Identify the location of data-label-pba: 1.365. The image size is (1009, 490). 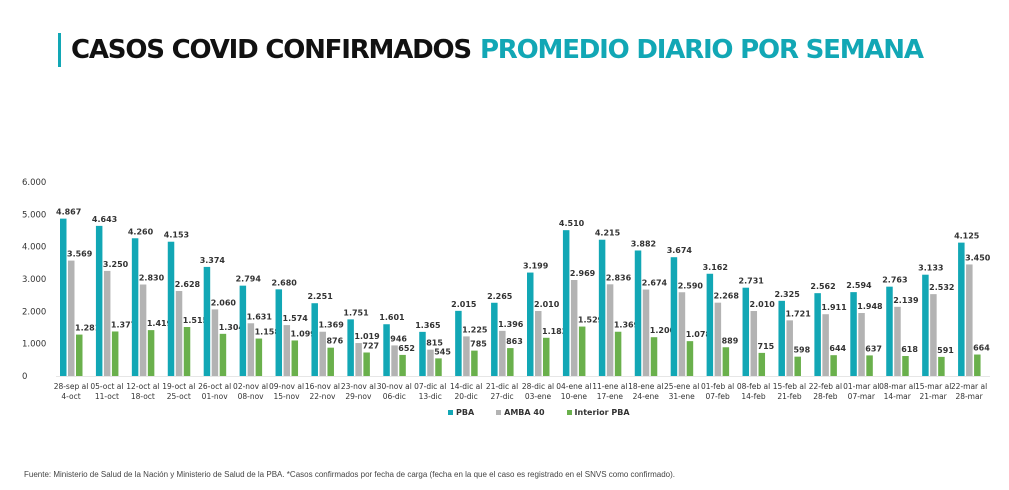
(428, 325).